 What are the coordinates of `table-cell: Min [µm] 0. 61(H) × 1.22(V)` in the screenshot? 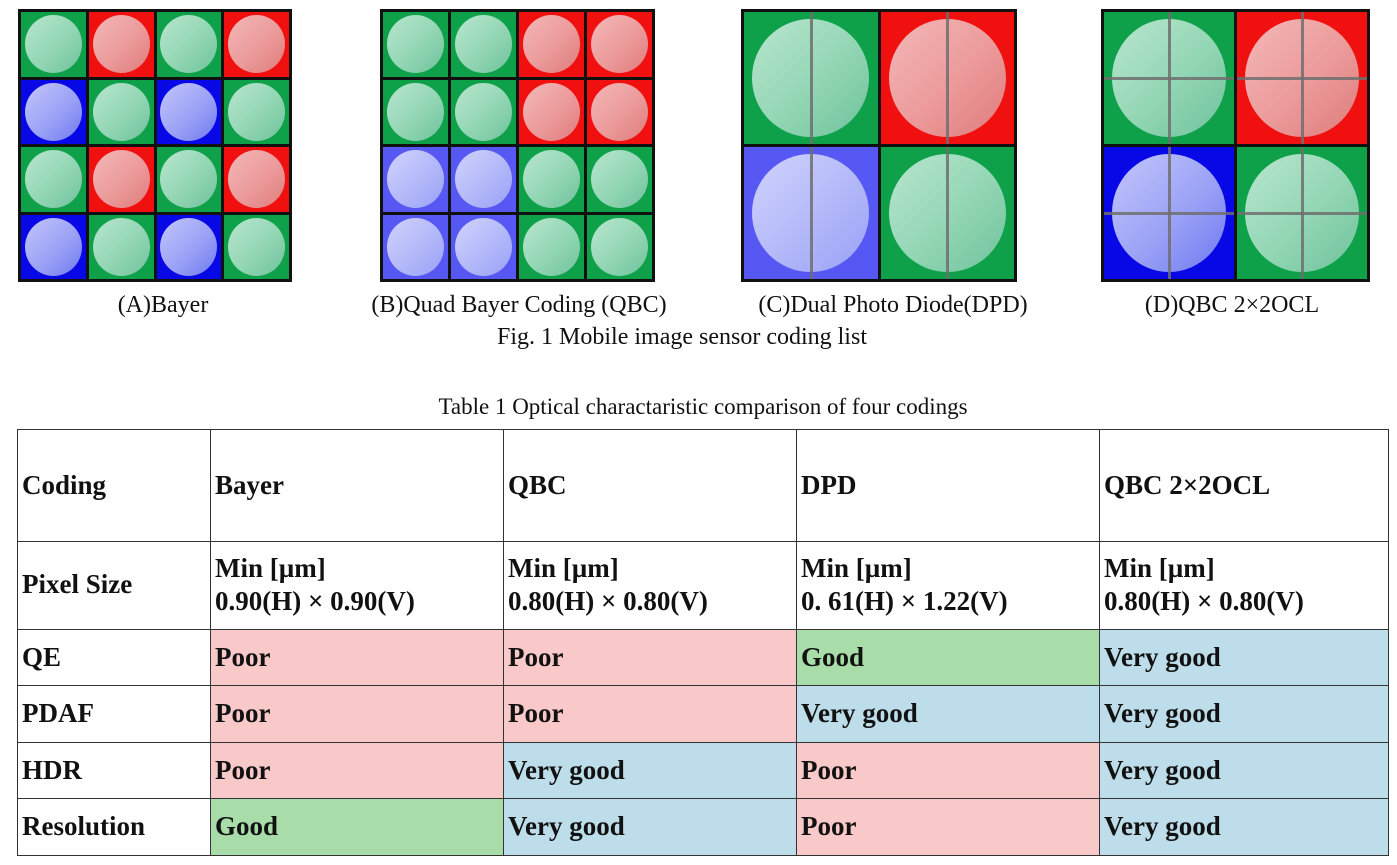 It's located at (948, 585).